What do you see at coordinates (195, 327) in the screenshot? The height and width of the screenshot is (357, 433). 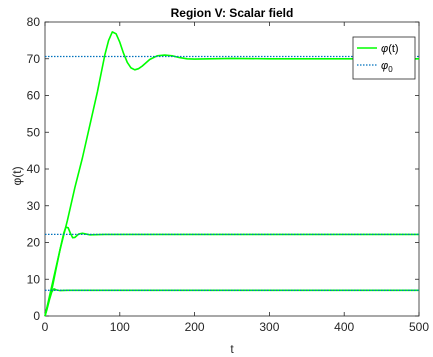 I see `x-tick-label: 200` at bounding box center [195, 327].